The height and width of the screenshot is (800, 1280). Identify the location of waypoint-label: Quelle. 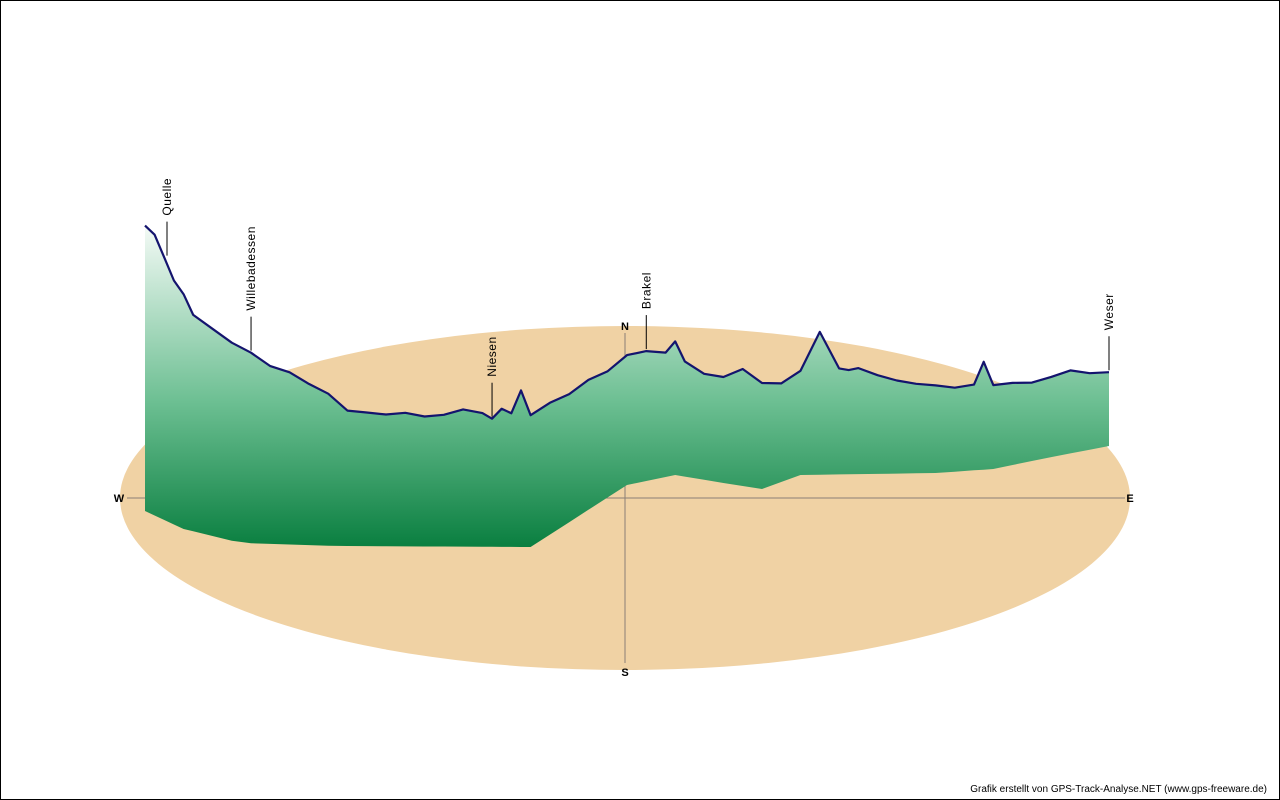
(167, 197).